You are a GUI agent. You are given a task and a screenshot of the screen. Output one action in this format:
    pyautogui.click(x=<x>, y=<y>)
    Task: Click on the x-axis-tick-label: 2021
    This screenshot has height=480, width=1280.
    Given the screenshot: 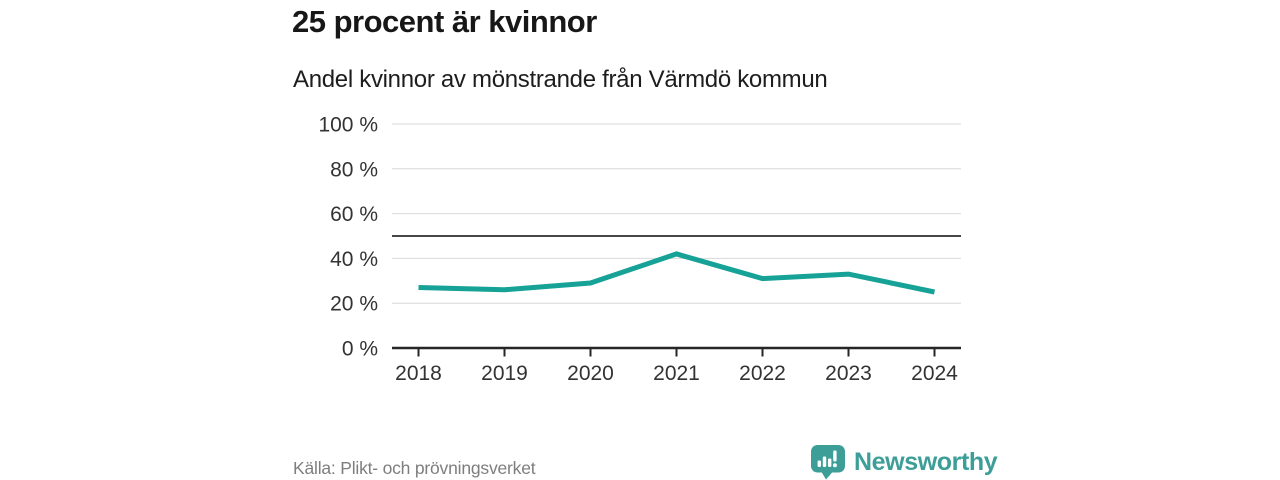 What is the action you would take?
    pyautogui.click(x=676, y=373)
    